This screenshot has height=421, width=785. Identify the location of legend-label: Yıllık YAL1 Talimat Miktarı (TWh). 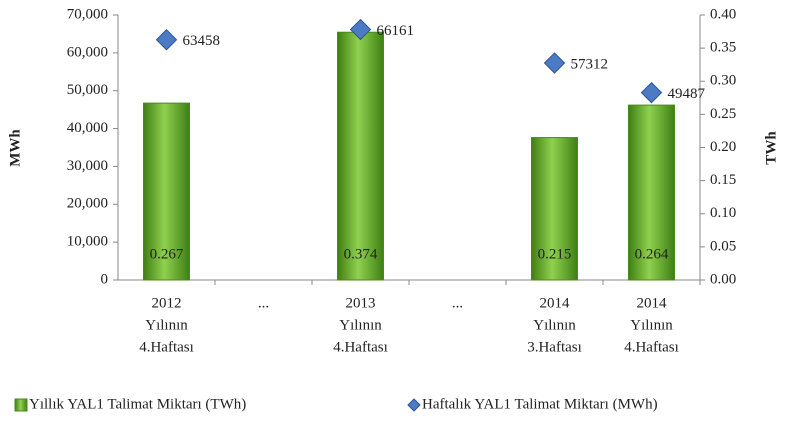
(137, 404).